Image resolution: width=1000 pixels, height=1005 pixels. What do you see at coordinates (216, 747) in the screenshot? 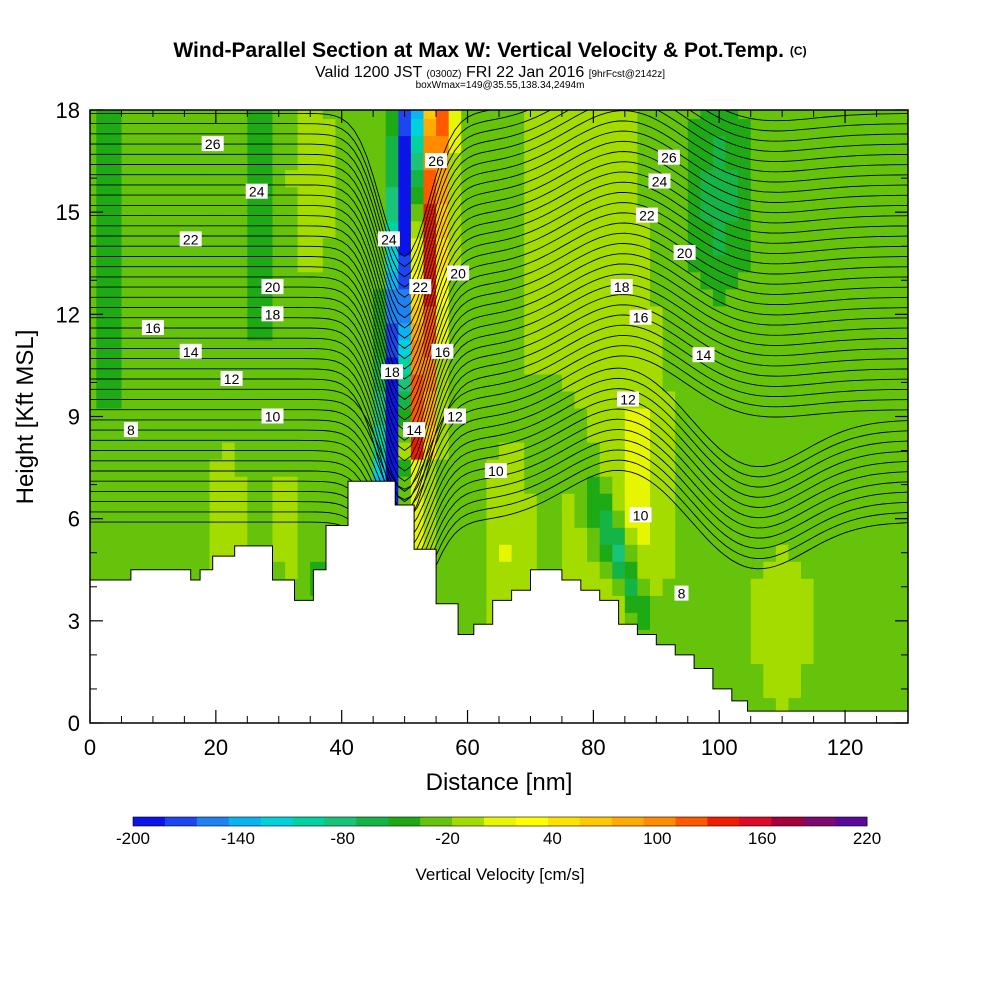
I see `x-tick-label: 20` at bounding box center [216, 747].